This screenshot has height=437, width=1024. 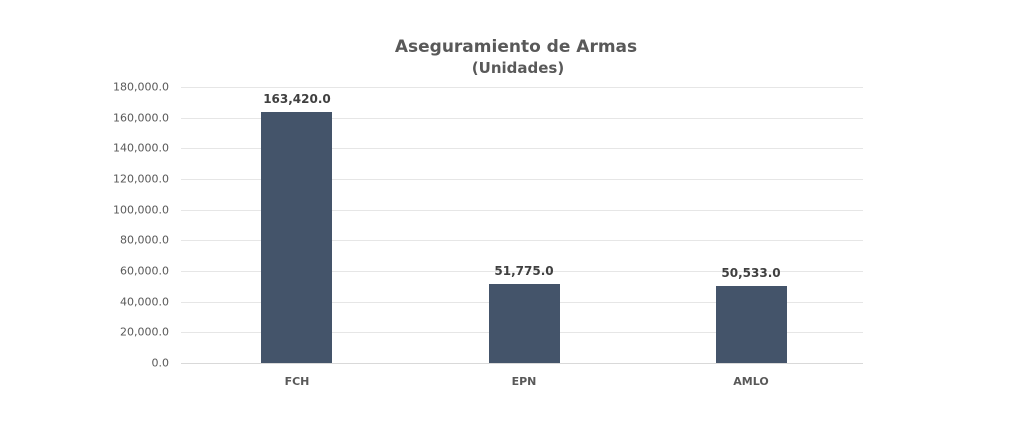 What do you see at coordinates (144, 240) in the screenshot?
I see `y-tick-label: 80,000.0` at bounding box center [144, 240].